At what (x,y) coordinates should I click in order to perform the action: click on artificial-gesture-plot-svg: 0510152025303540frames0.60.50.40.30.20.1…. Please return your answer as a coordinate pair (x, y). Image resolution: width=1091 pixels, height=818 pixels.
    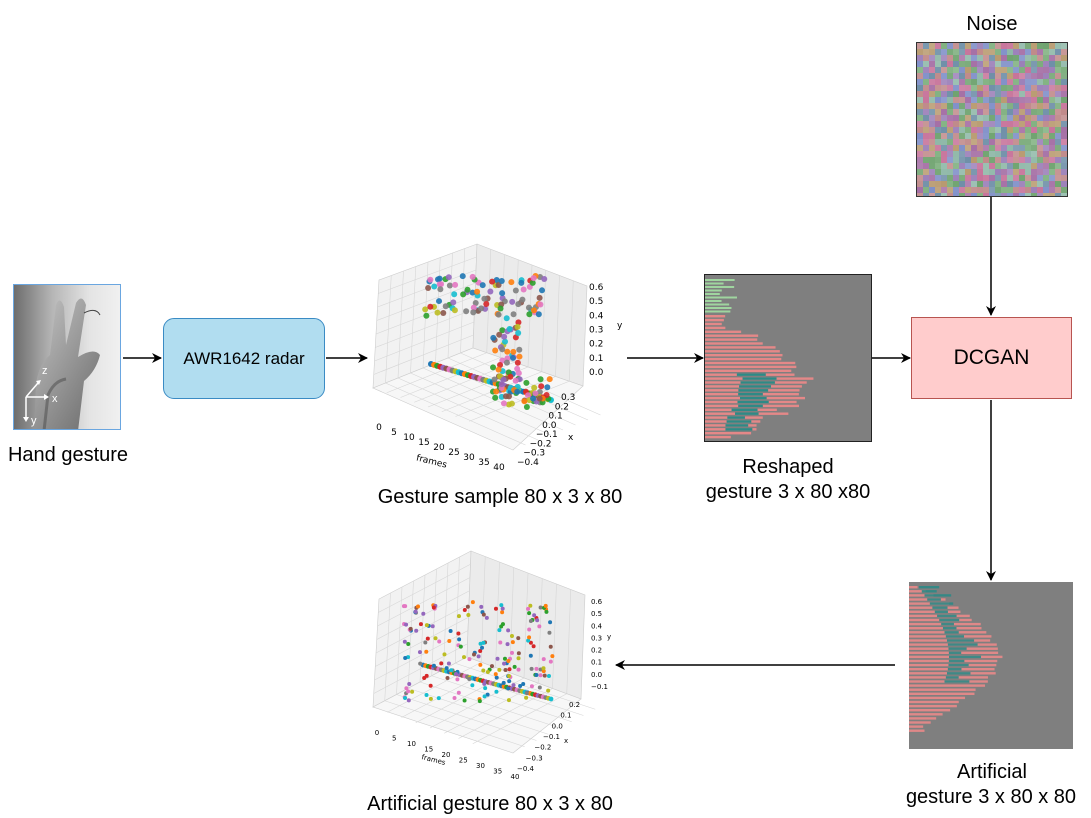
    Looking at the image, I should click on (491, 665).